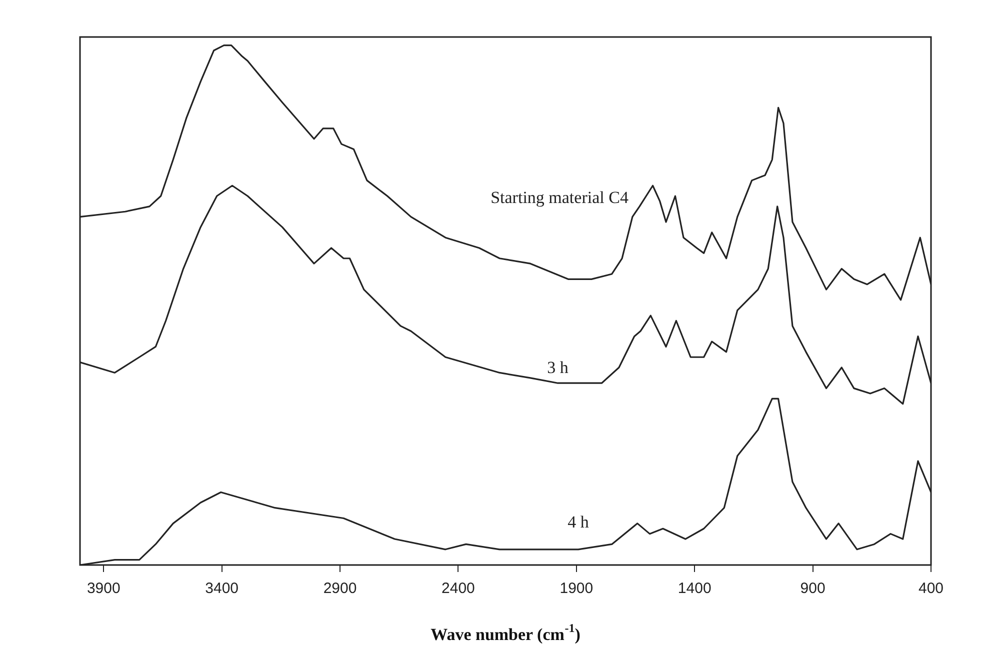  What do you see at coordinates (558, 368) in the screenshot?
I see `series-label: 3 h` at bounding box center [558, 368].